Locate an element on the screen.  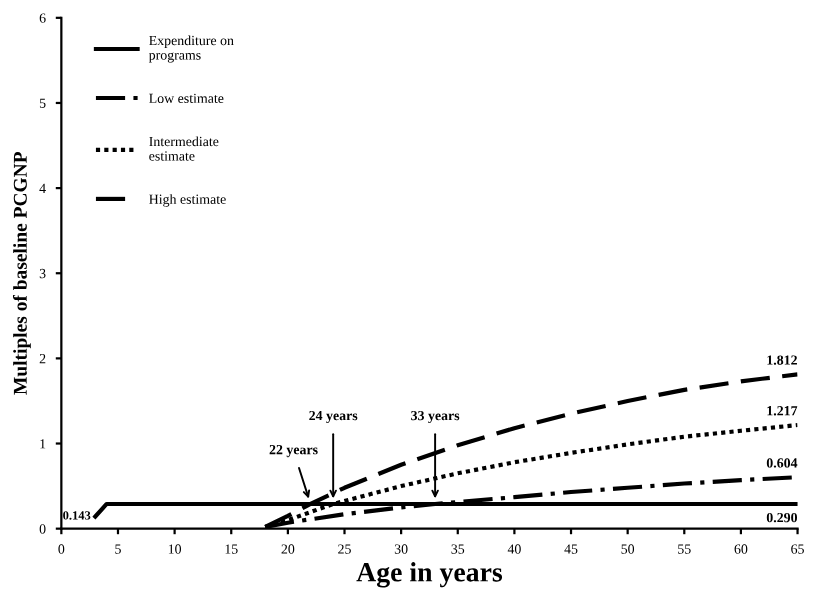
y-axis-title: Multiples of baseline PCGNP is located at coordinates (21, 273).